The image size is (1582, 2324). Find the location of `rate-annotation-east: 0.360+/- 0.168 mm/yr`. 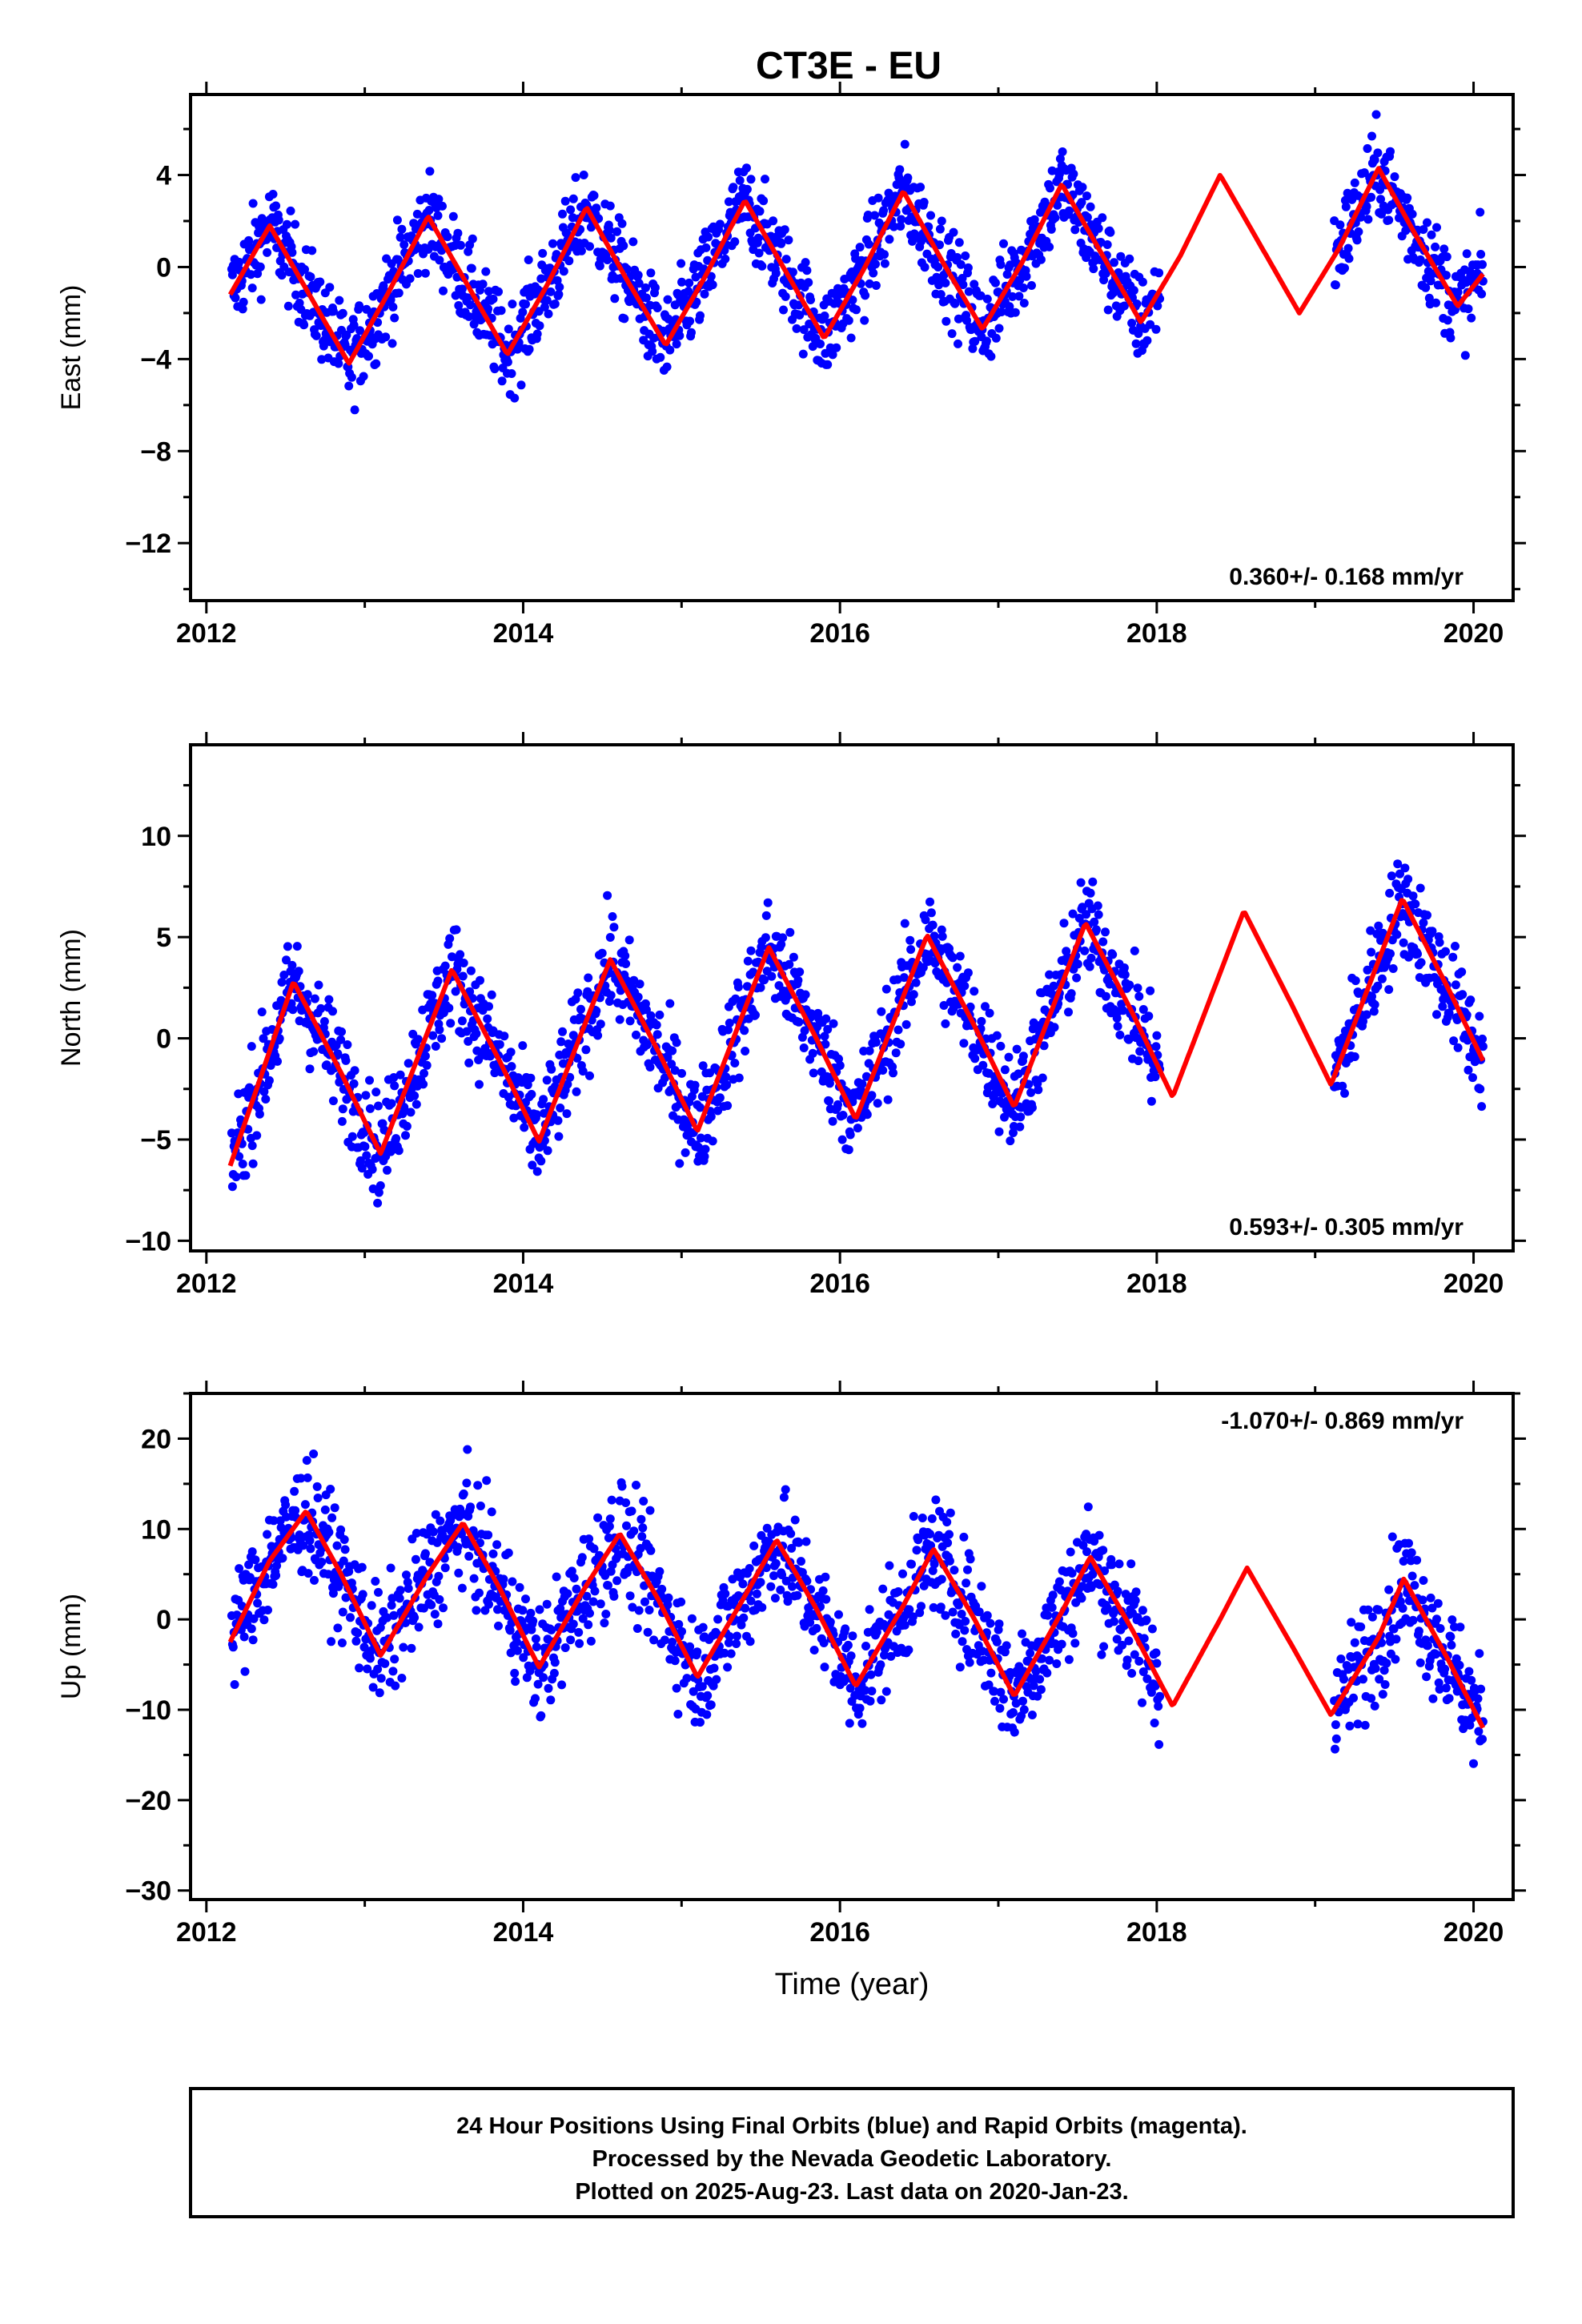

rate-annotation-east: 0.360+/- 0.168 mm/yr is located at coordinates (1346, 577).